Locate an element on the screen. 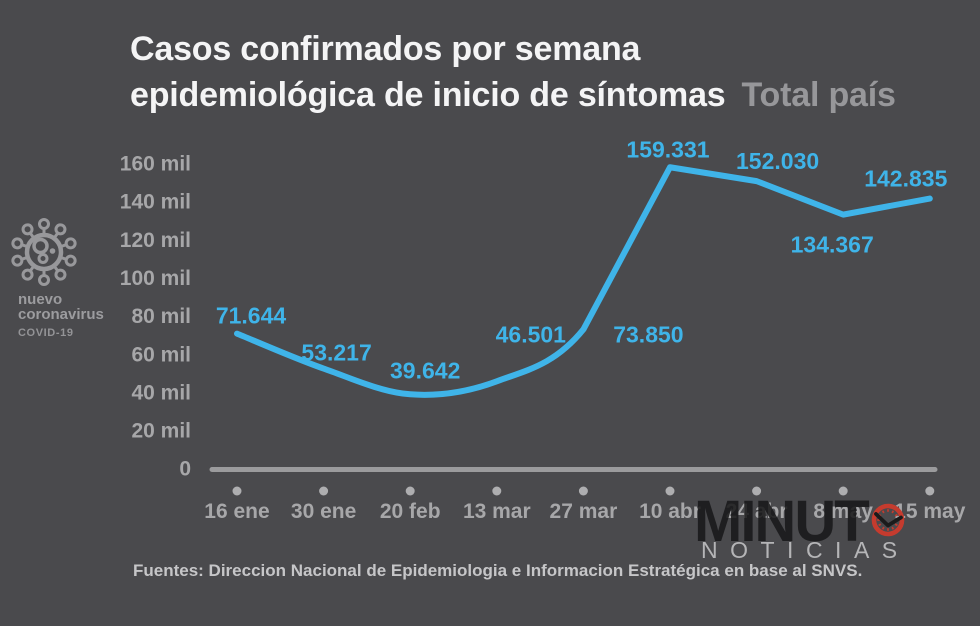  x-tick-label: 8 may is located at coordinates (843, 511).